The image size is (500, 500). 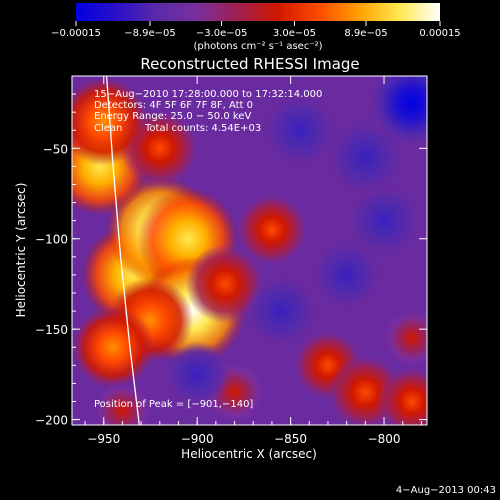 What do you see at coordinates (173, 404) in the screenshot?
I see `peak-position-label: Position of Peak = [−901,−140]` at bounding box center [173, 404].